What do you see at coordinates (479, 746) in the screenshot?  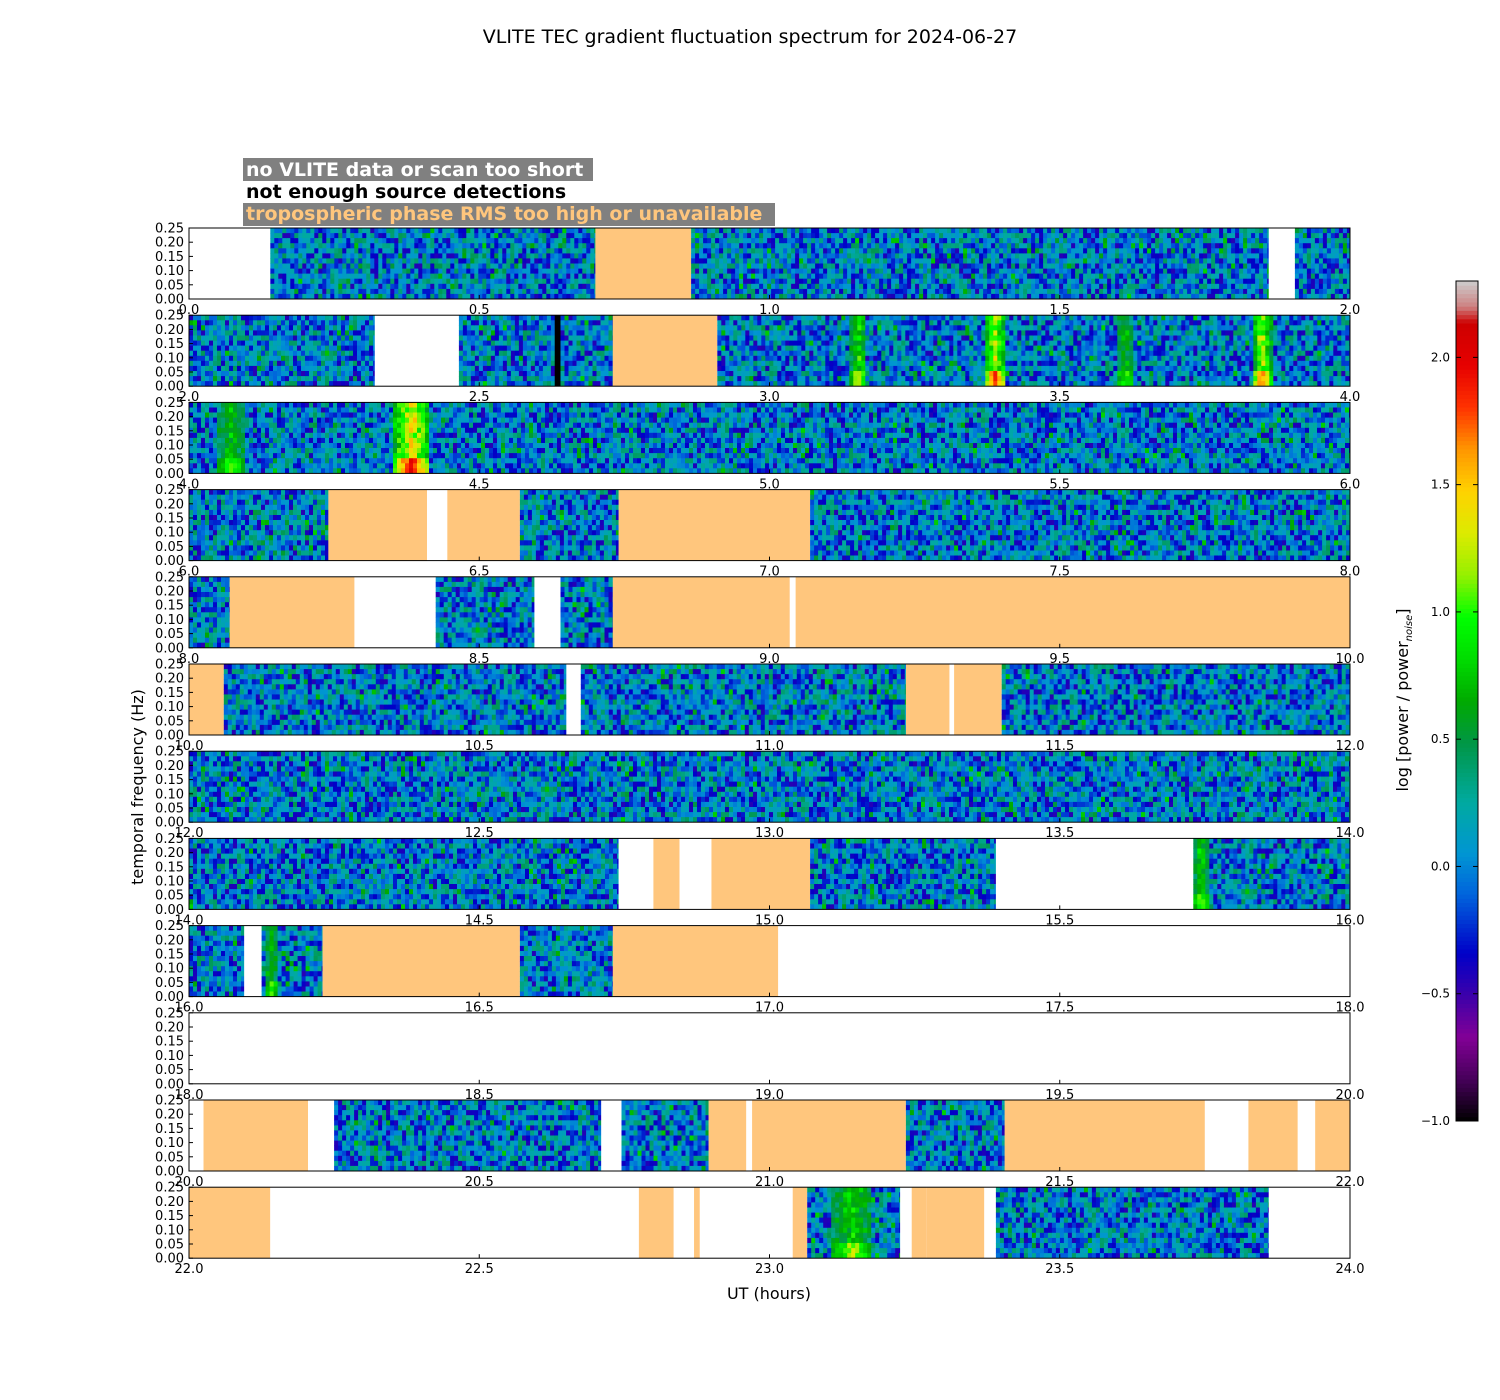 I see `x-tick-label: 10.5` at bounding box center [479, 746].